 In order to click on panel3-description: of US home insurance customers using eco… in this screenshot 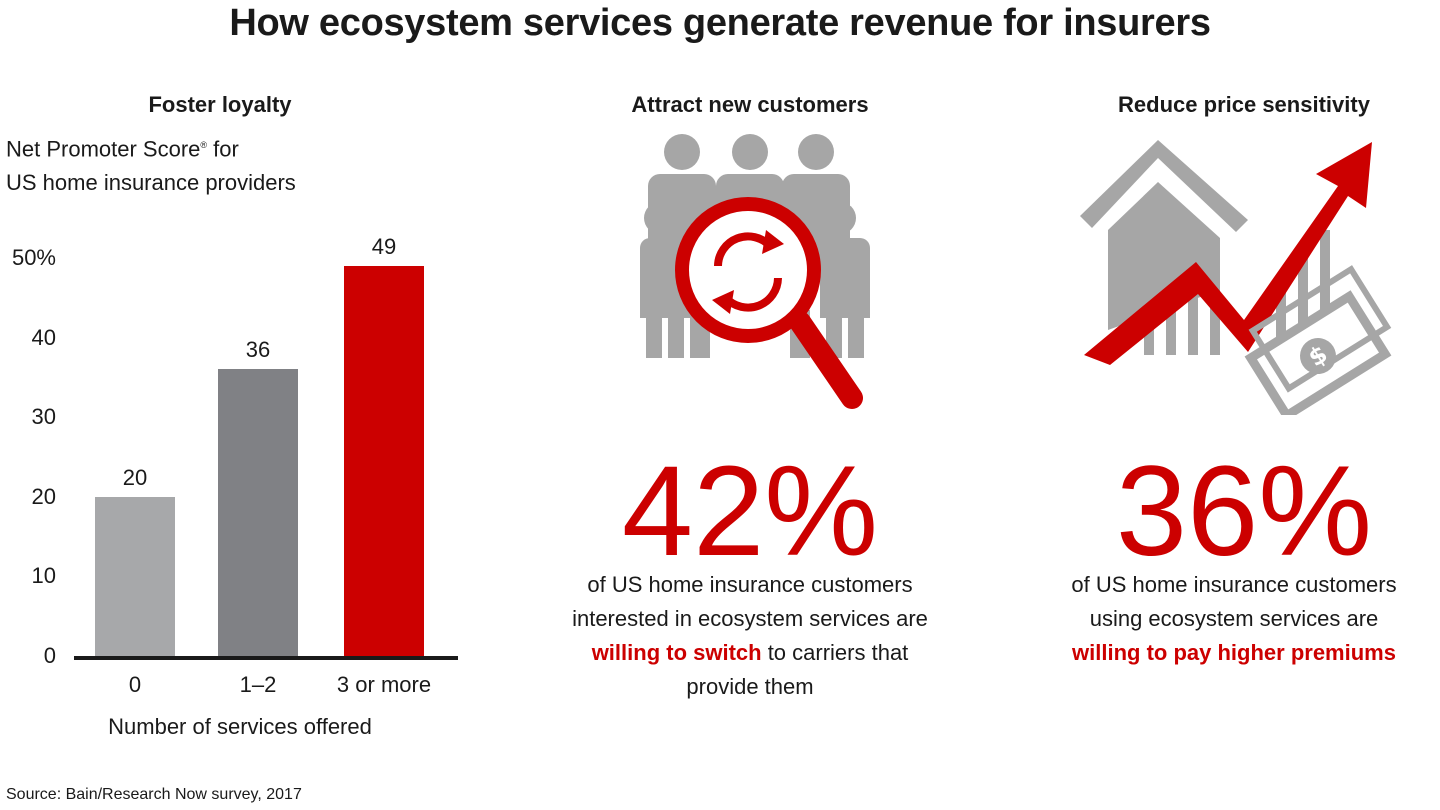, I will do `click(1227, 619)`.